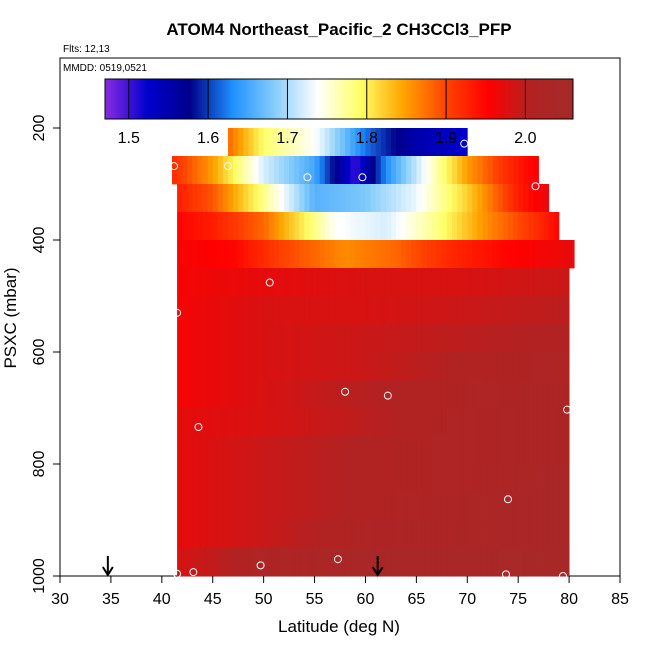 The width and height of the screenshot is (650, 650). I want to click on x-tick-label: 85, so click(620, 599).